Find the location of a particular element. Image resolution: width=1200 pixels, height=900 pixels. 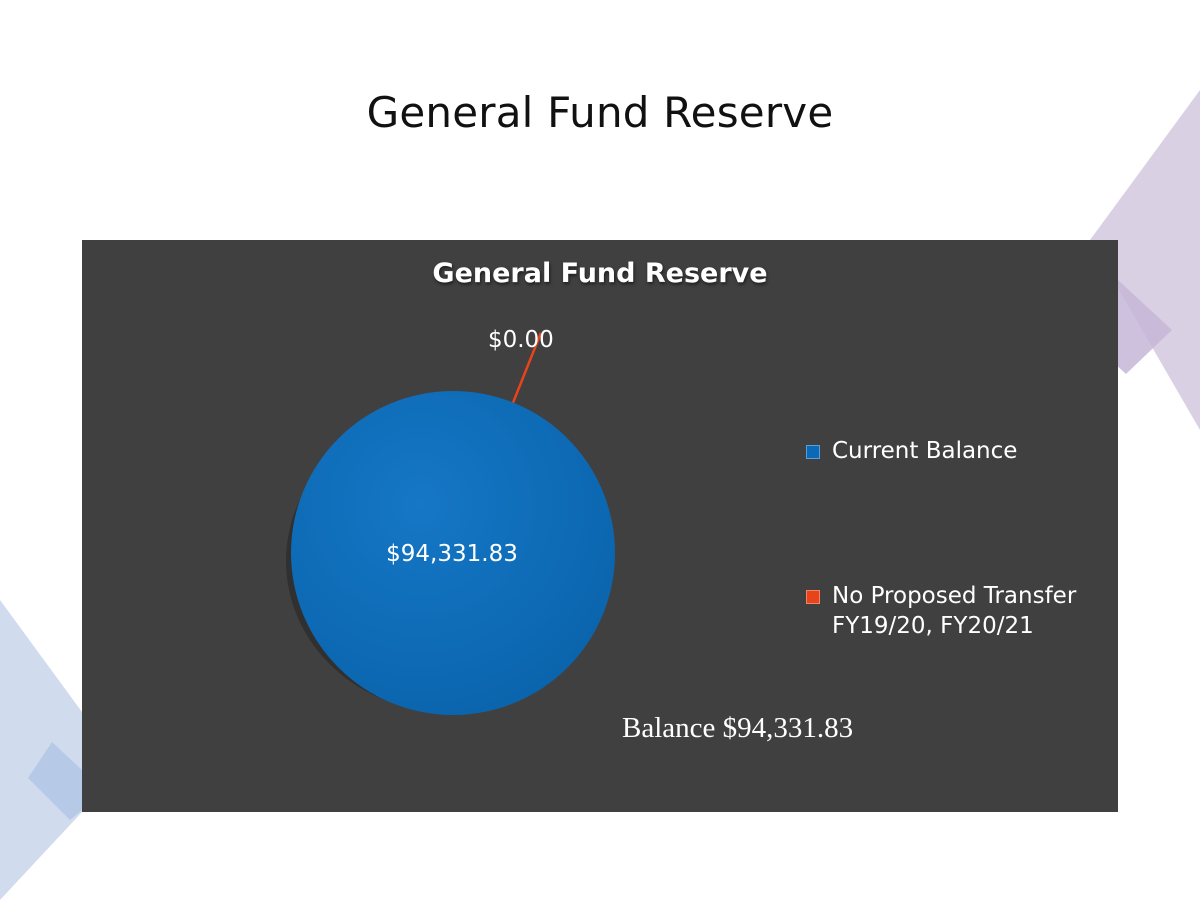

blue-diamond-large is located at coordinates (41, 750).